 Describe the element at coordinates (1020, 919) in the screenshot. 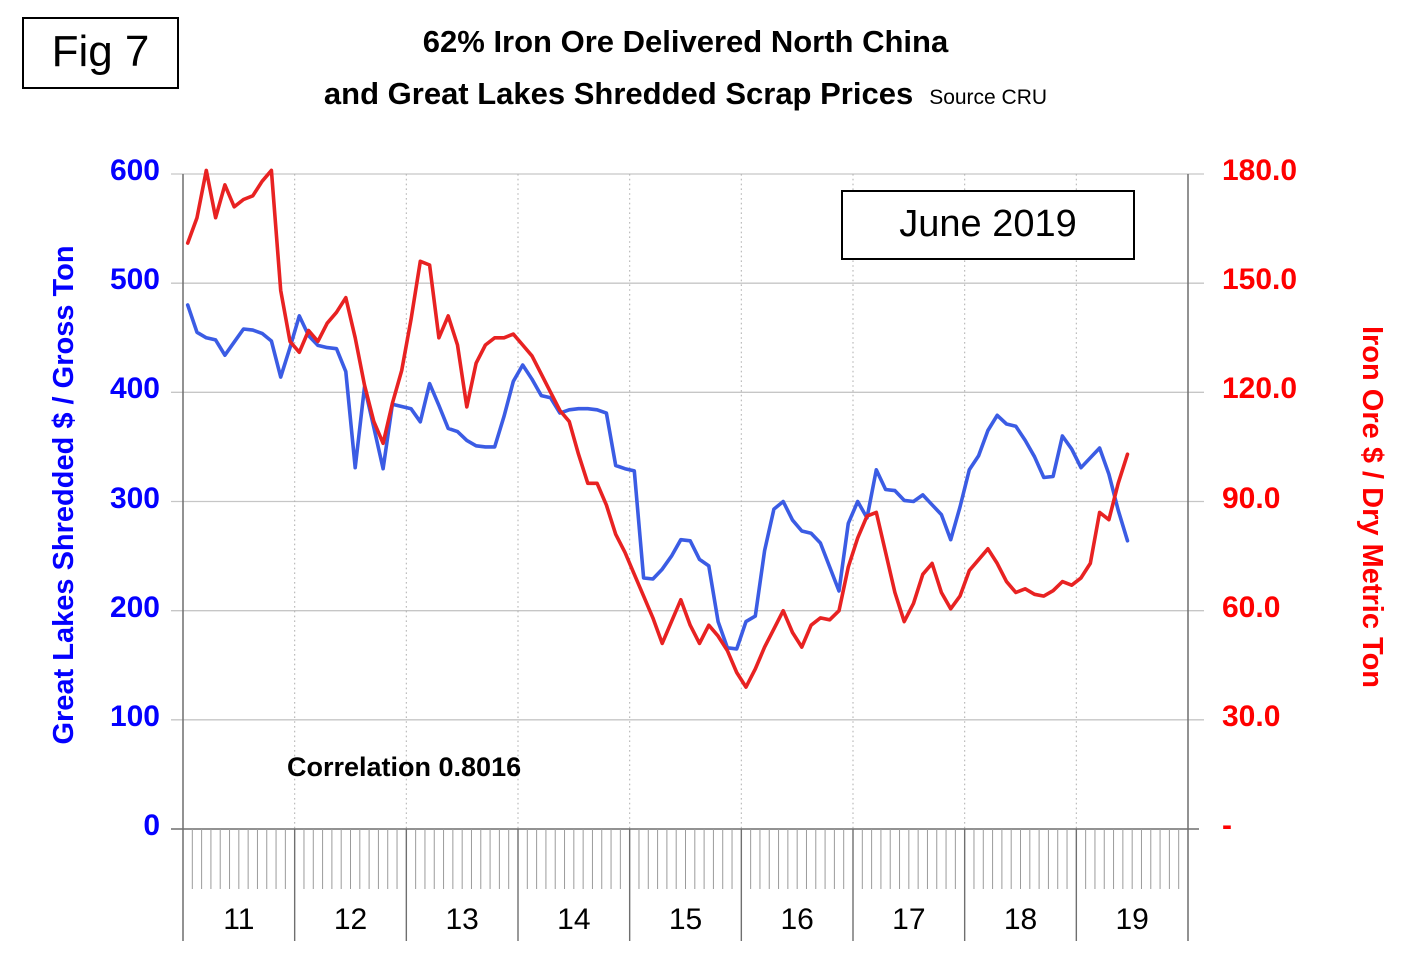

I see `x-axis-year-label: 18` at that location.